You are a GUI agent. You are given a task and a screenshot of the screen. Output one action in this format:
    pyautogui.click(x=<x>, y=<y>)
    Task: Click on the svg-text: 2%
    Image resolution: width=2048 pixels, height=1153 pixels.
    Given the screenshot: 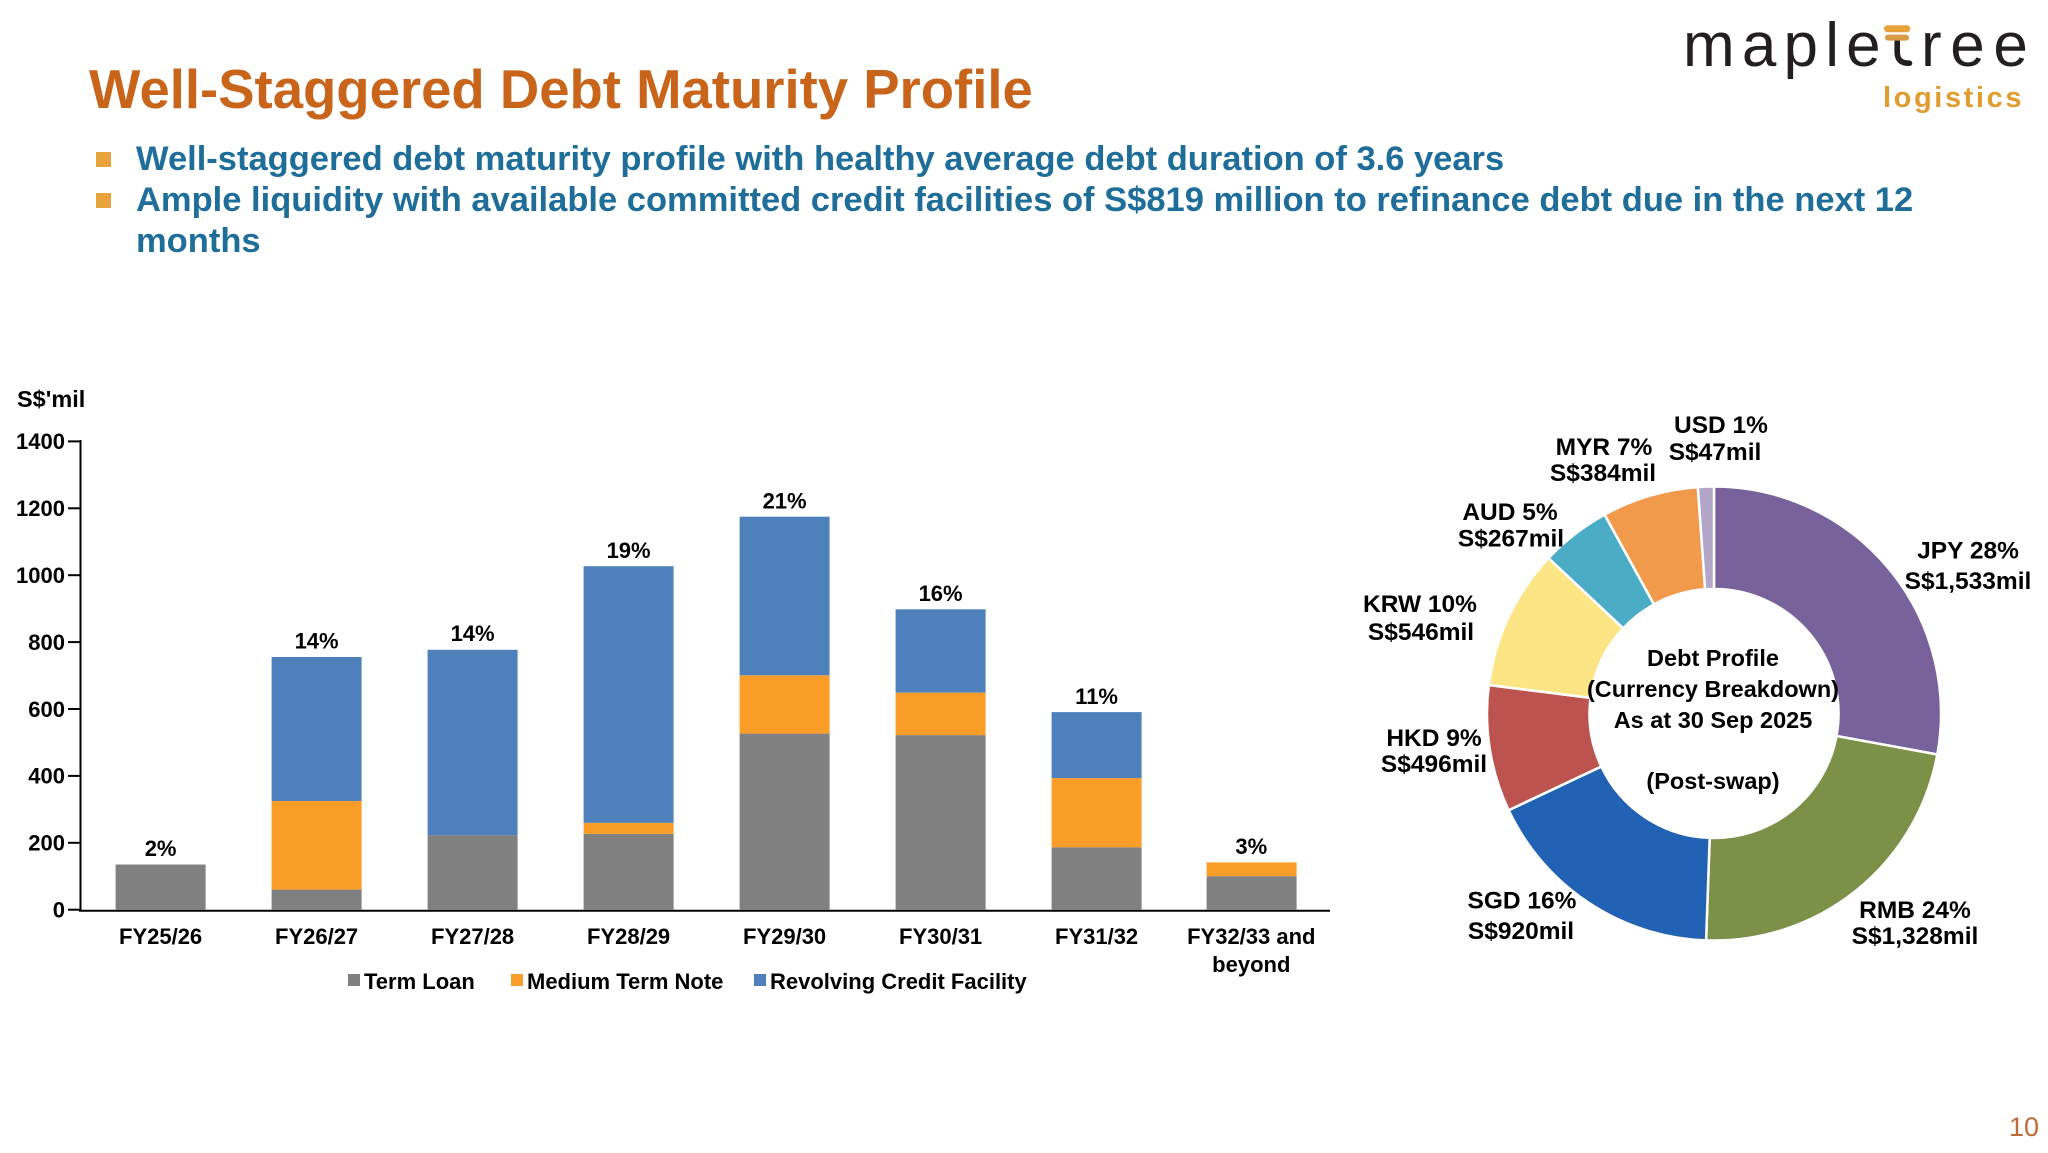 What is the action you would take?
    pyautogui.click(x=161, y=848)
    